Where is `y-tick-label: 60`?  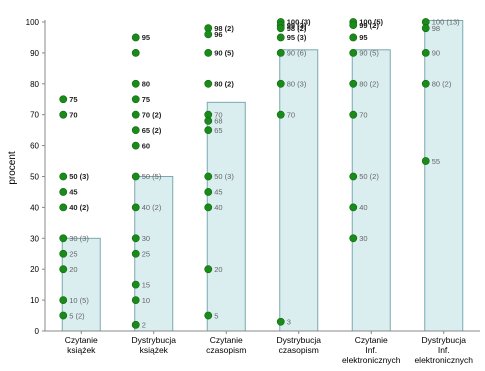 y-tick-label: 60 is located at coordinates (34, 146).